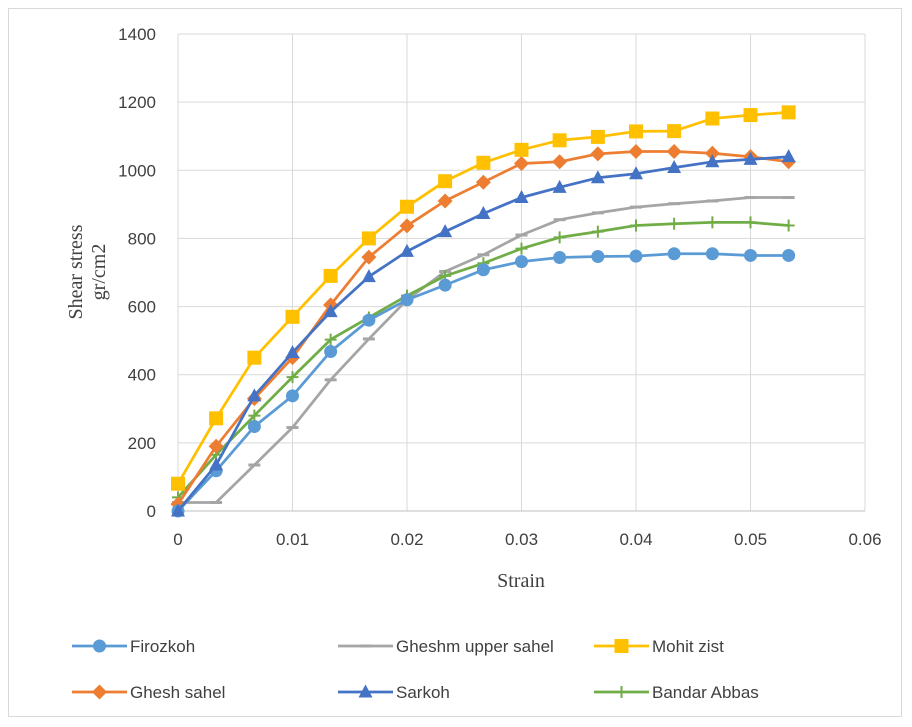  Describe the element at coordinates (750, 539) in the screenshot. I see `x-tick-label: 0.05` at that location.